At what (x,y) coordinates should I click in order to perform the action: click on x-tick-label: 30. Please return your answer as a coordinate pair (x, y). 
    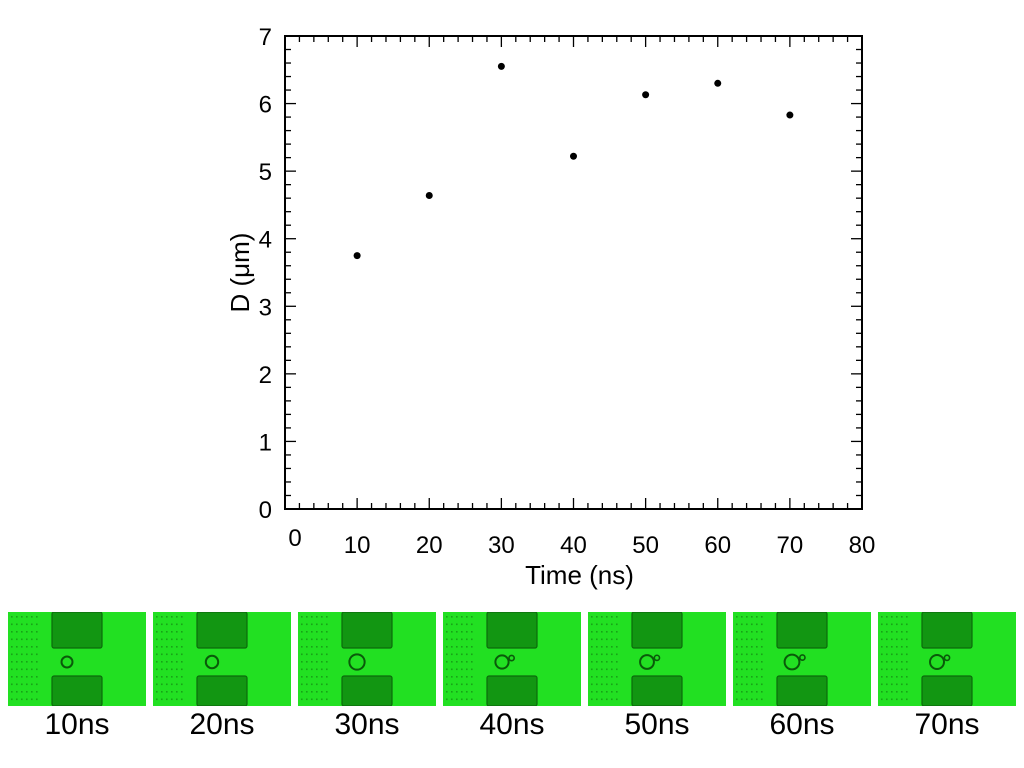
    Looking at the image, I should click on (501, 545).